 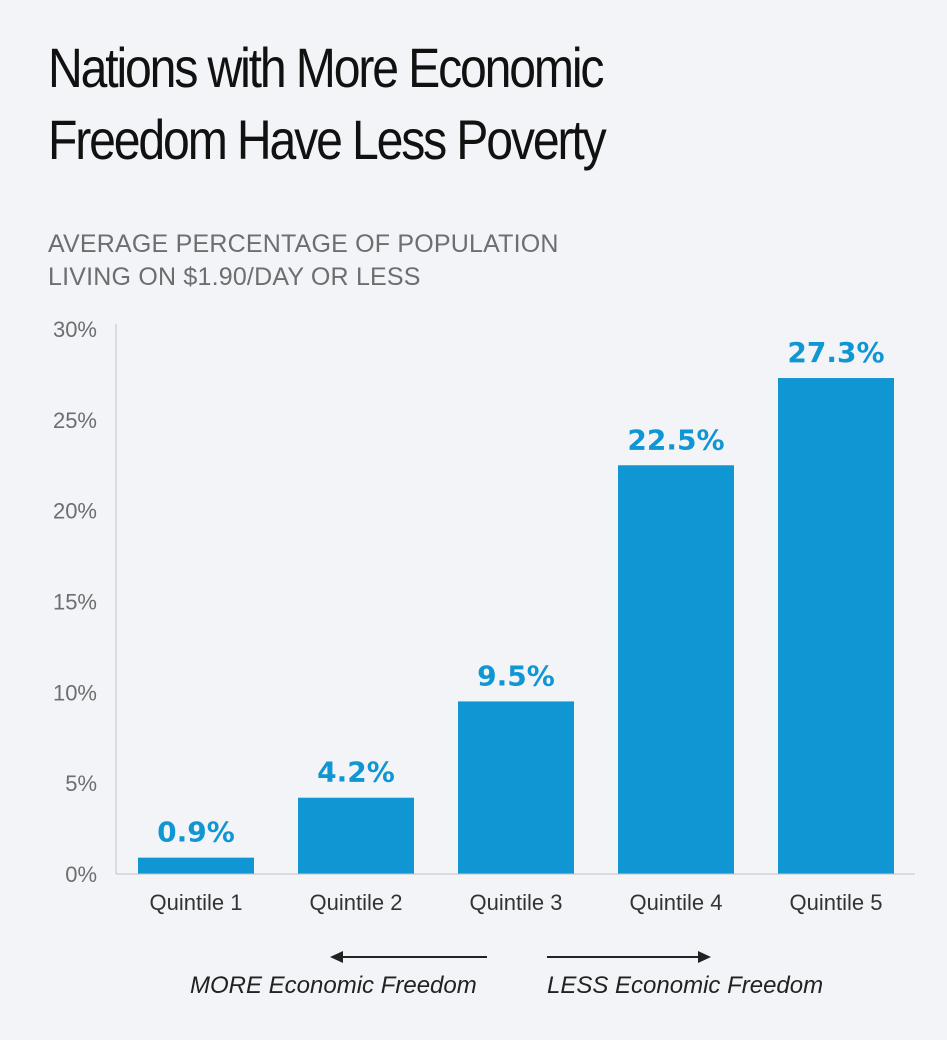 What do you see at coordinates (196, 902) in the screenshot?
I see `x-tick-label: Quintile 1` at bounding box center [196, 902].